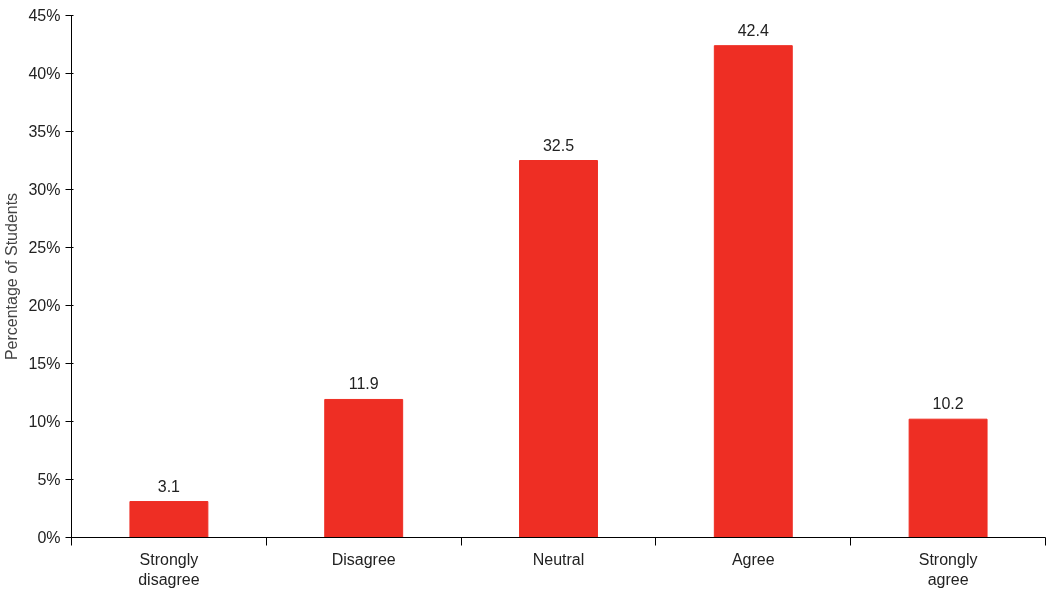 Image resolution: width=1056 pixels, height=593 pixels. What do you see at coordinates (44, 363) in the screenshot?
I see `y-tick-label: 15%` at bounding box center [44, 363].